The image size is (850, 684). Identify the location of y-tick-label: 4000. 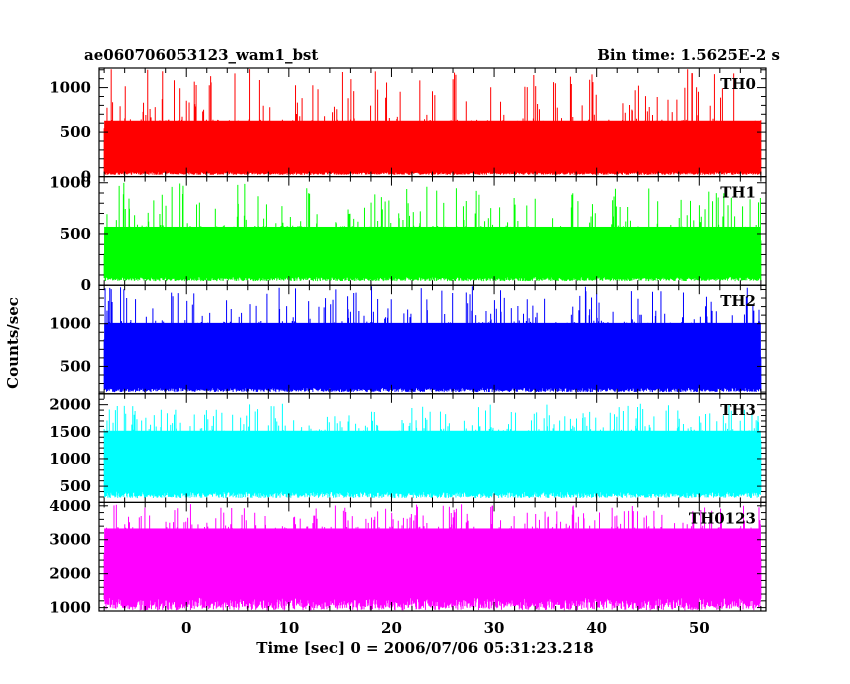
(70, 506).